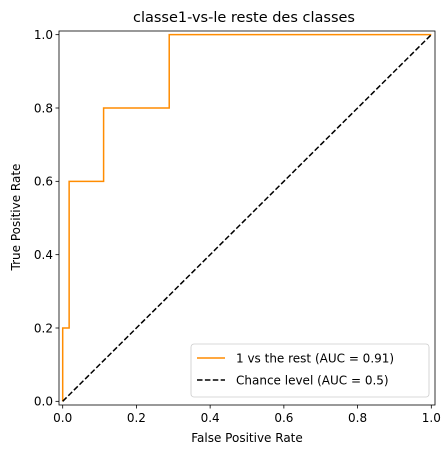 This screenshot has width=448, height=455. What do you see at coordinates (357, 418) in the screenshot?
I see `x-tick-label: 0.8` at bounding box center [357, 418].